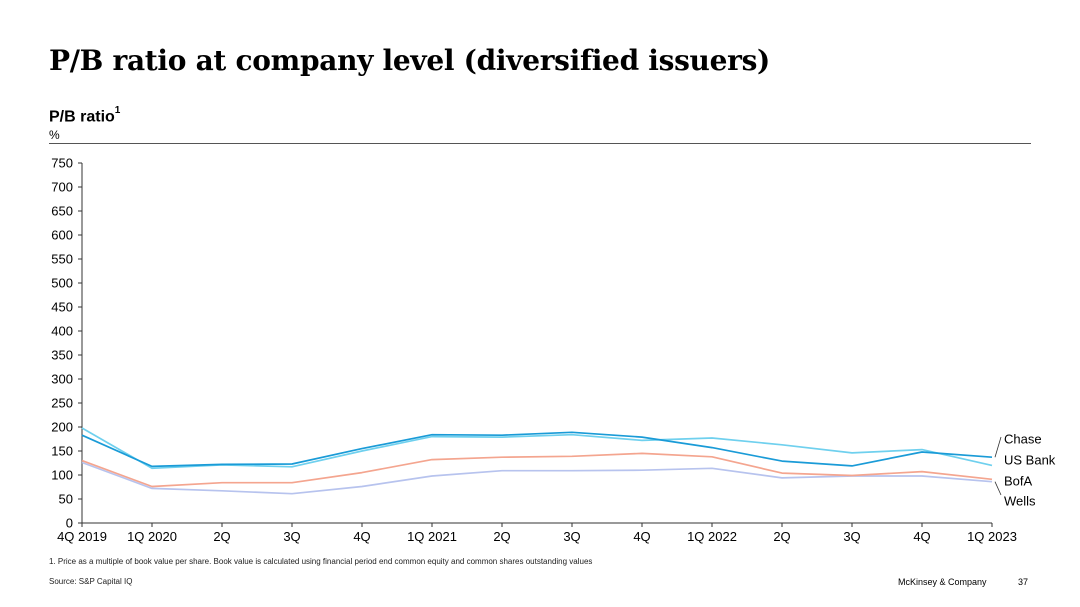 The width and height of the screenshot is (1080, 607). Describe the element at coordinates (432, 536) in the screenshot. I see `x-tick-label: 1Q 2021` at that location.